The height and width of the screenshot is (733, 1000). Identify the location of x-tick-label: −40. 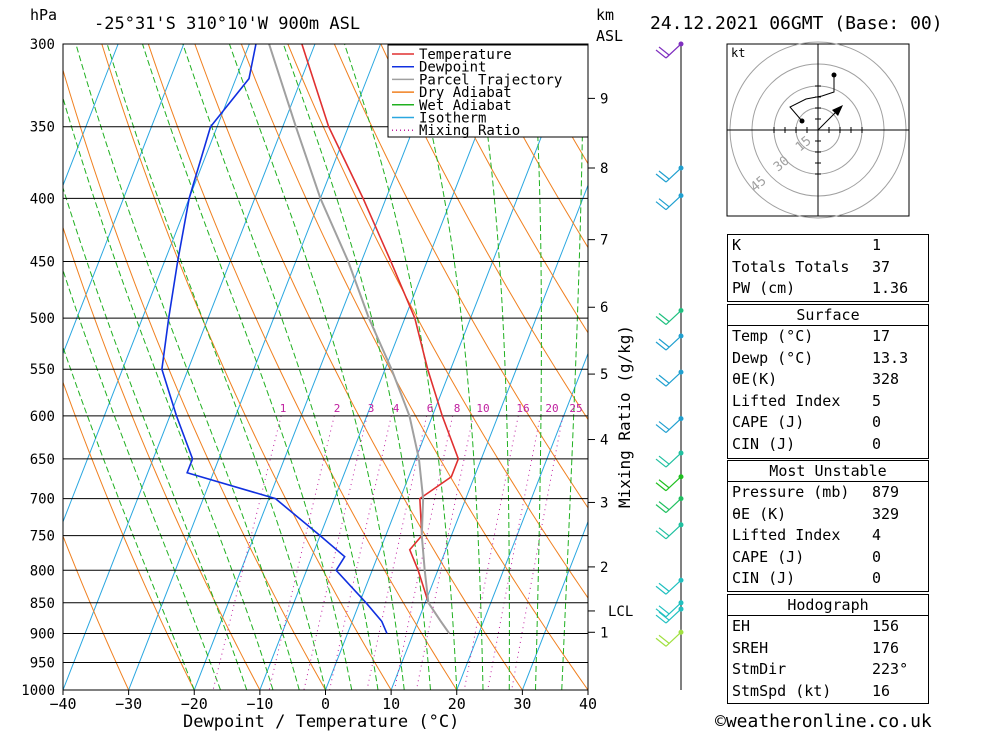
(62, 704).